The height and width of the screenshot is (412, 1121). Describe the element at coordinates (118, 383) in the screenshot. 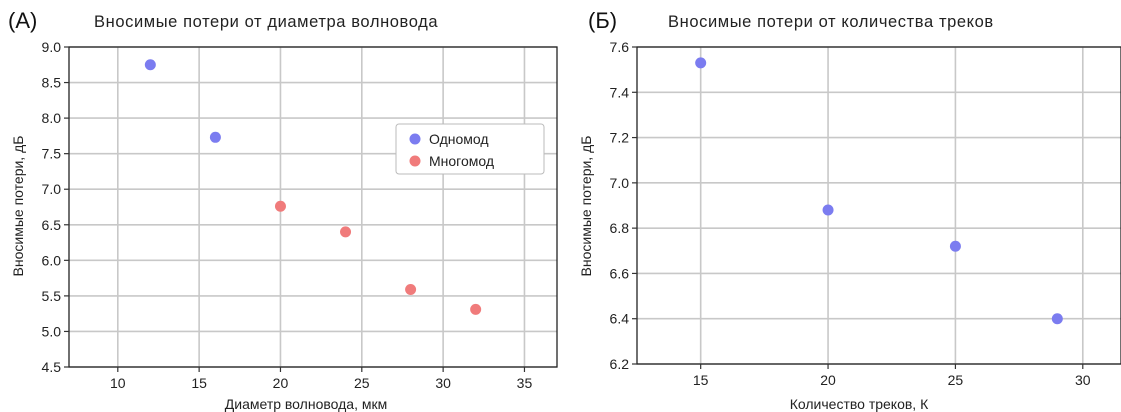

I see `x-tick-label: 10` at that location.